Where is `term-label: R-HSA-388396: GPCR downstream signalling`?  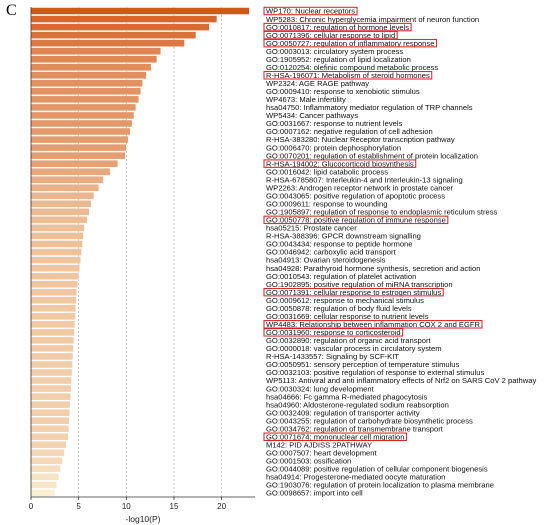 term-label: R-HSA-388396: GPCR downstream signalling is located at coordinates (343, 236).